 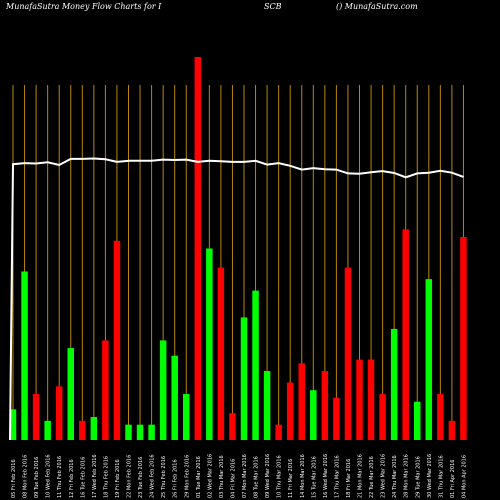 What do you see at coordinates (326, 476) in the screenshot?
I see `x-tick-label: 16 Wed Mar 2016` at bounding box center [326, 476].